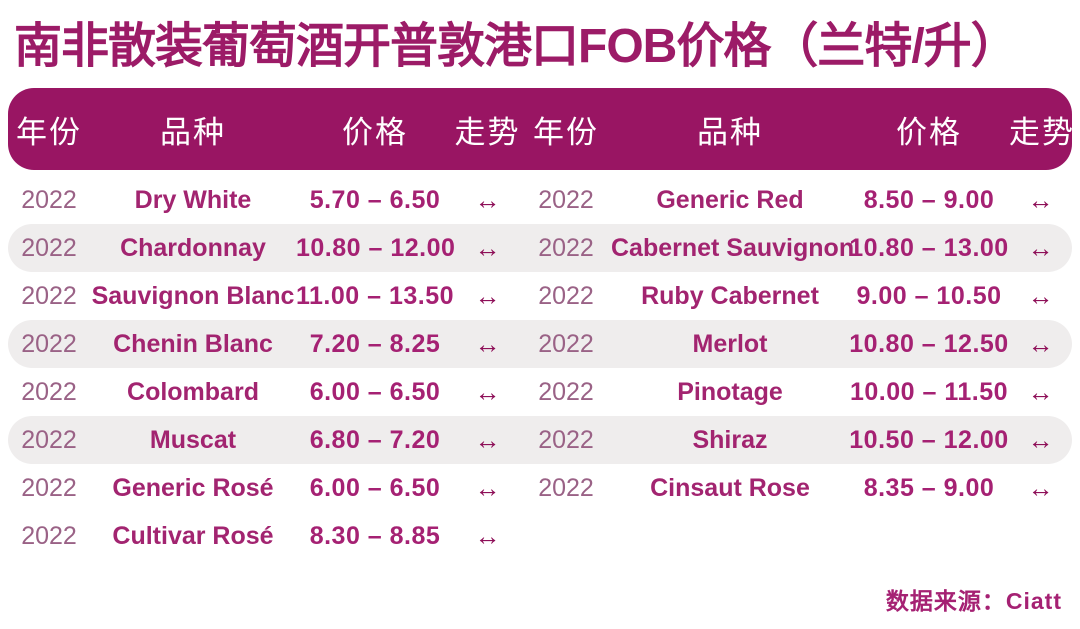 The width and height of the screenshot is (1080, 629). Describe the element at coordinates (929, 199) in the screenshot. I see `price-cell: 8.50 – 9.00` at that location.